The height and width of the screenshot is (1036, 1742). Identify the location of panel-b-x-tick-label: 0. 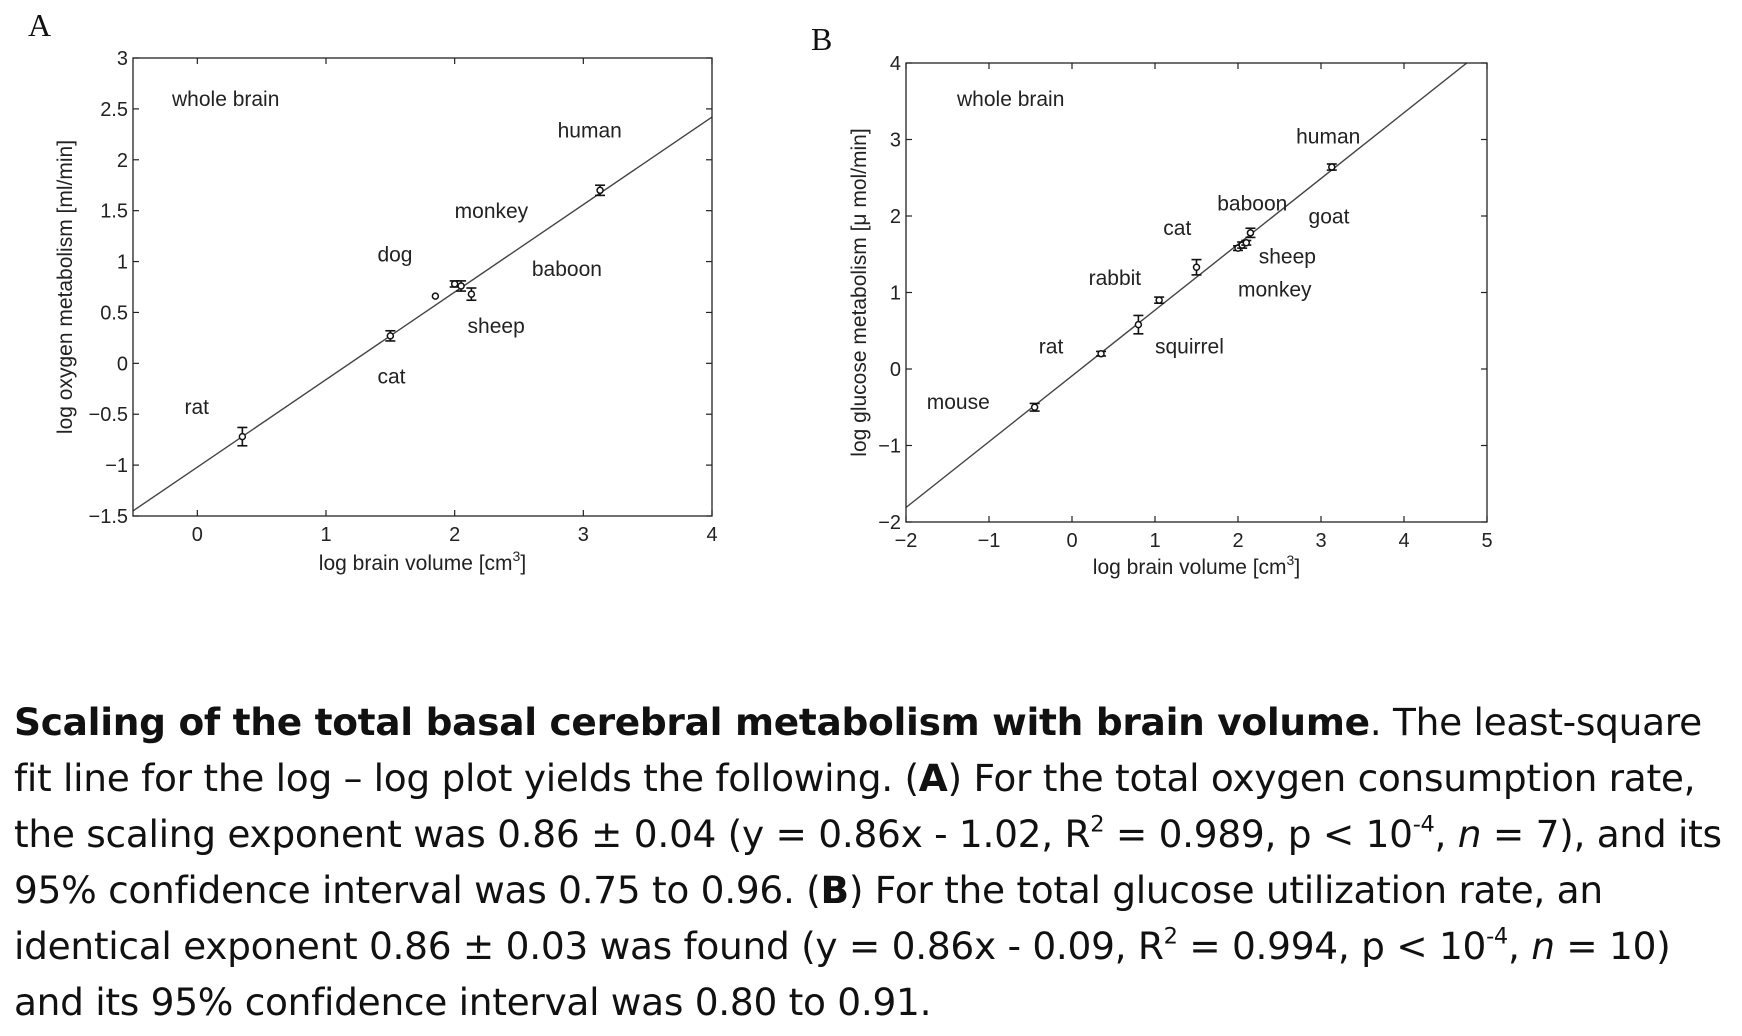
(1071, 541).